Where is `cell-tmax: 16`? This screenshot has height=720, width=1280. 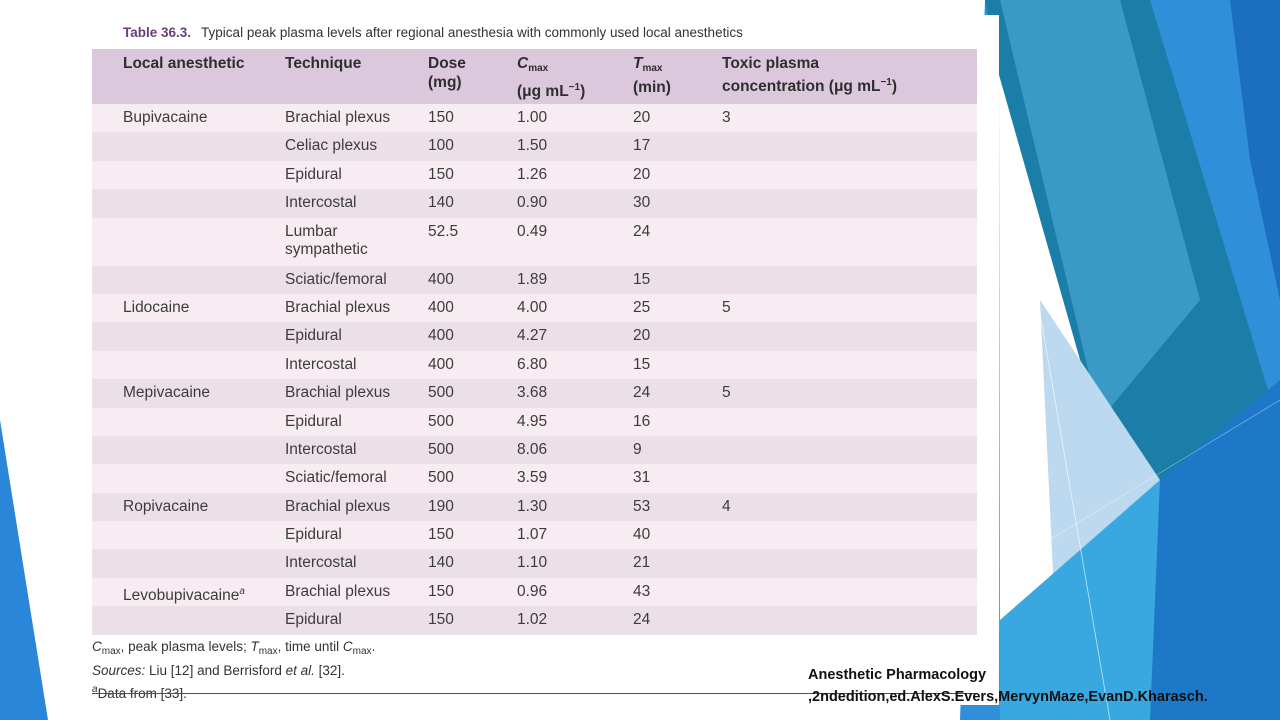 cell-tmax: 16 is located at coordinates (677, 421).